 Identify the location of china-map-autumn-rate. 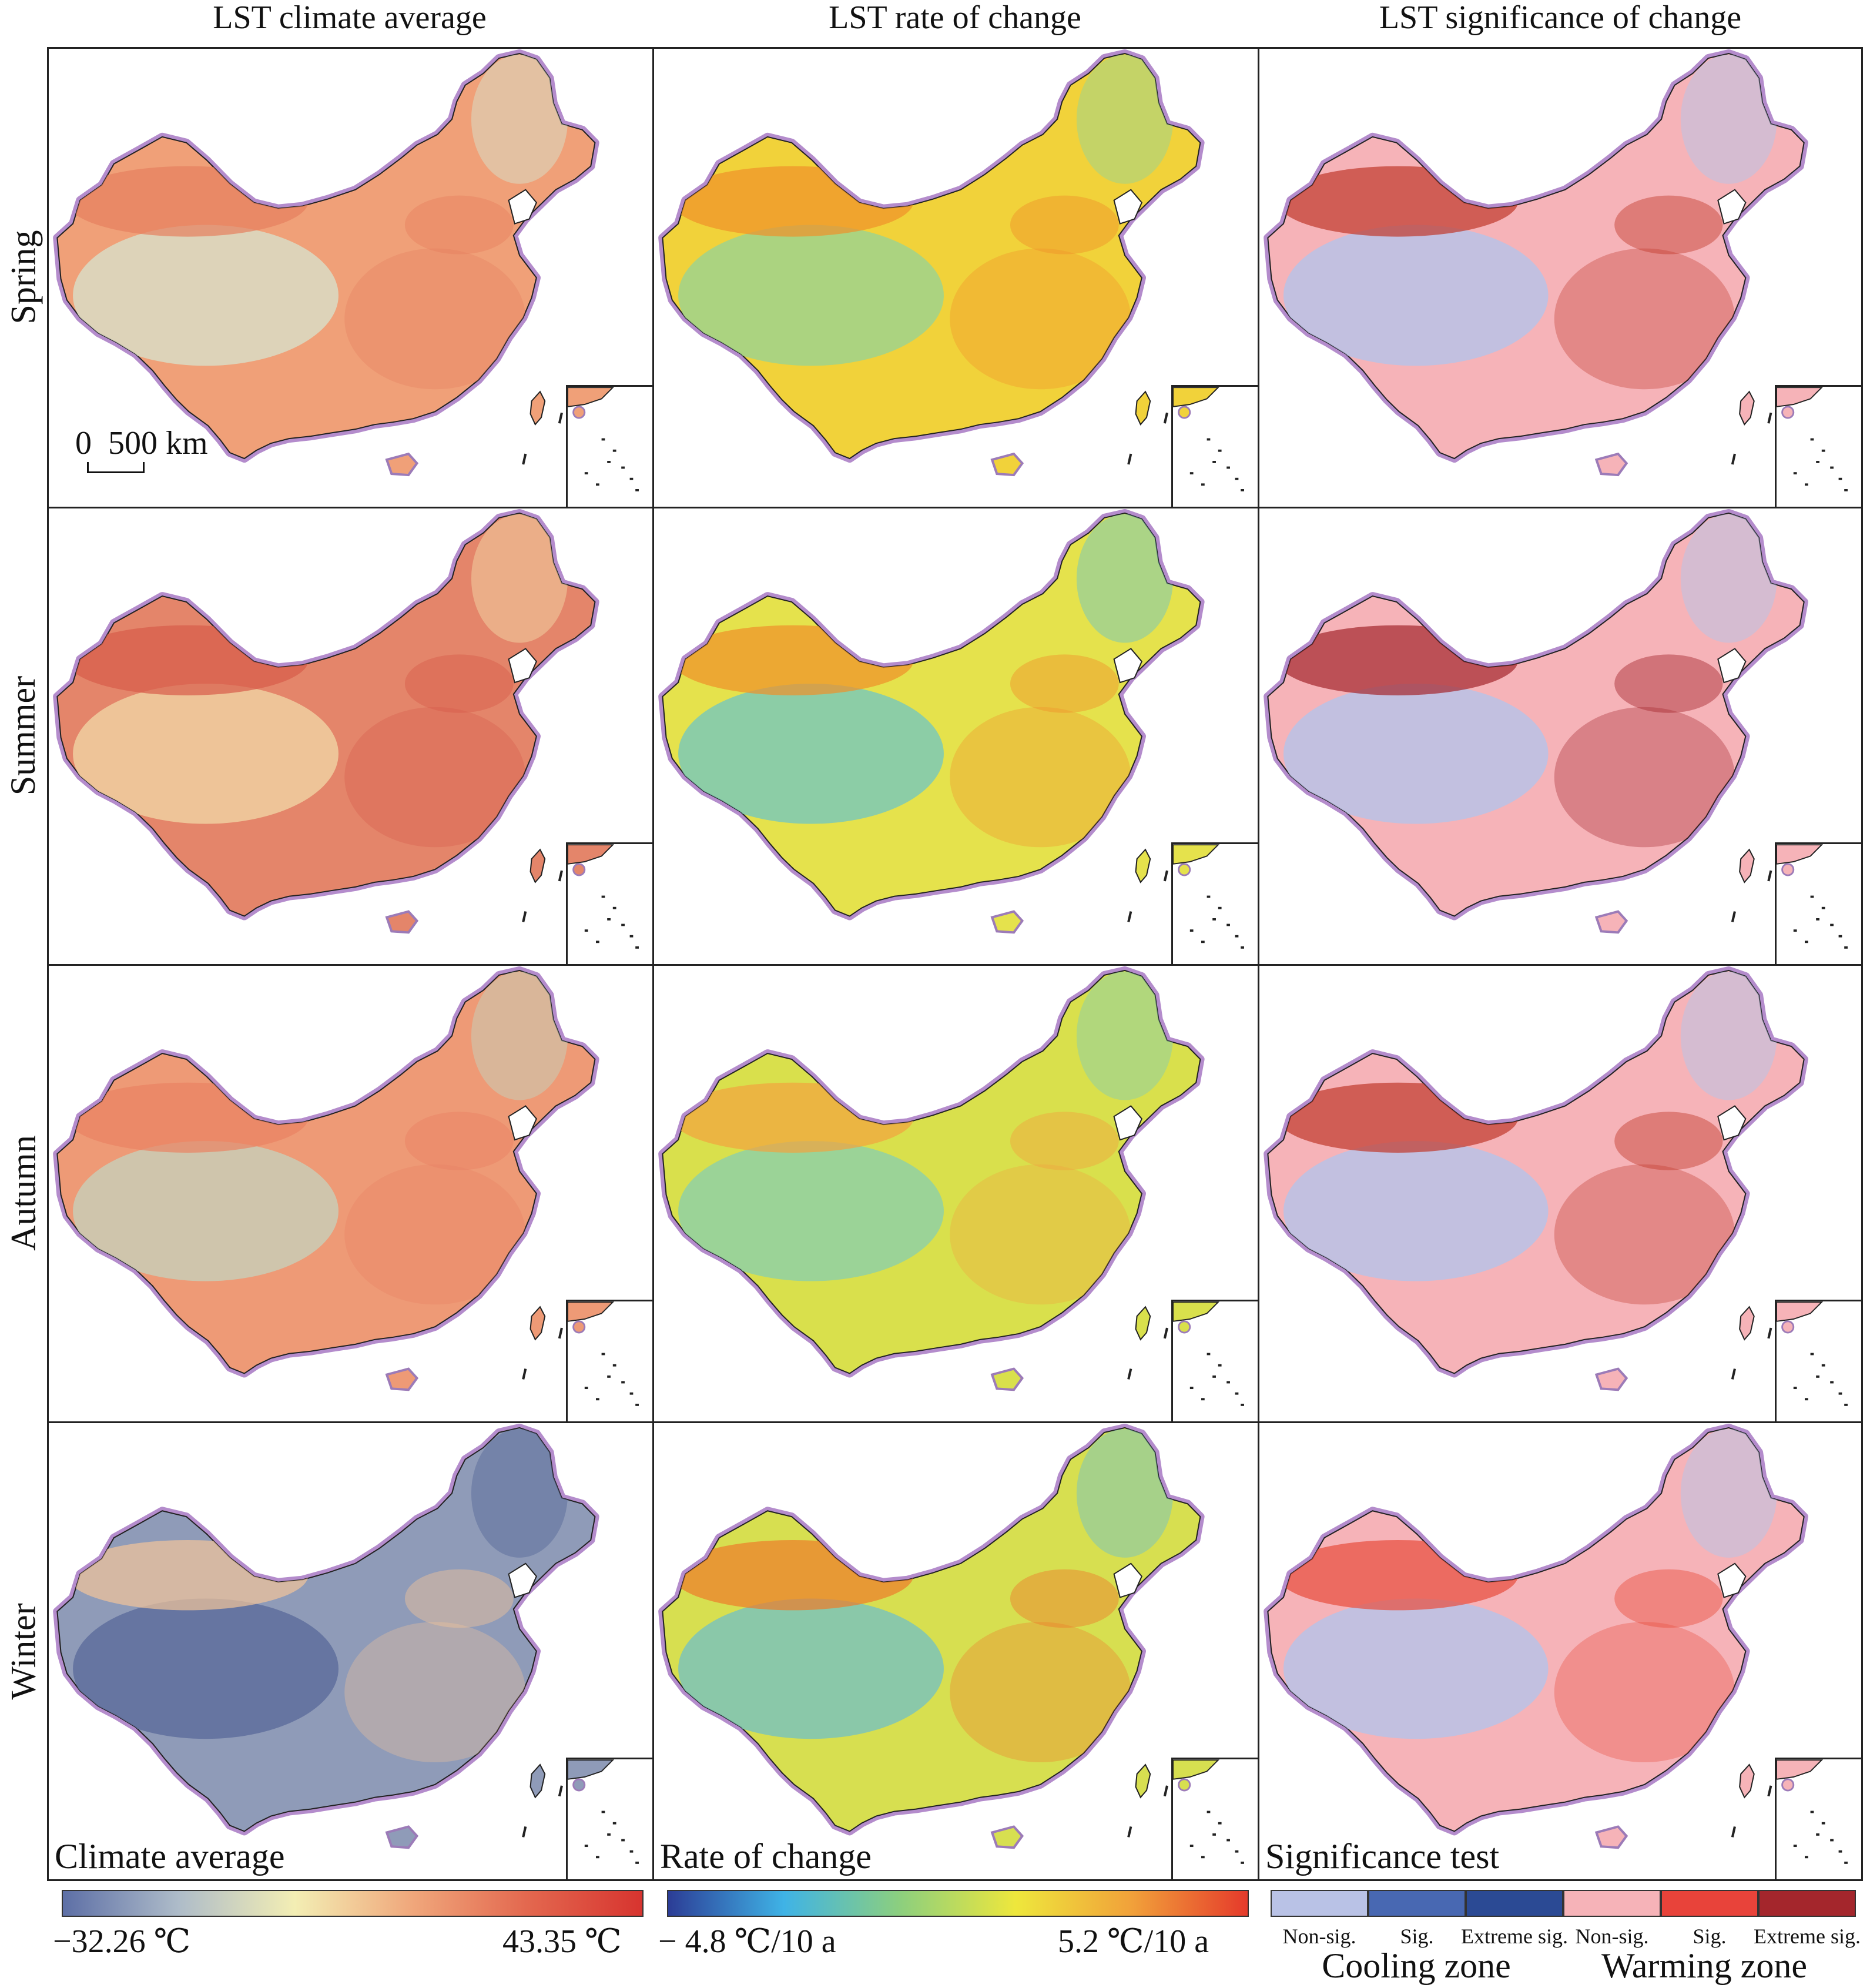
(931, 1178).